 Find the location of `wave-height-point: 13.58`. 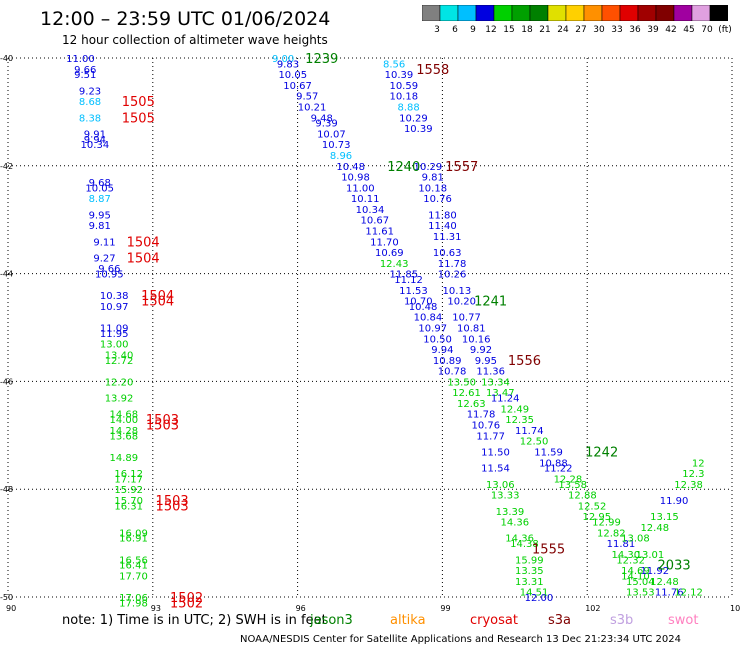

wave-height-point: 13.58 is located at coordinates (572, 485).